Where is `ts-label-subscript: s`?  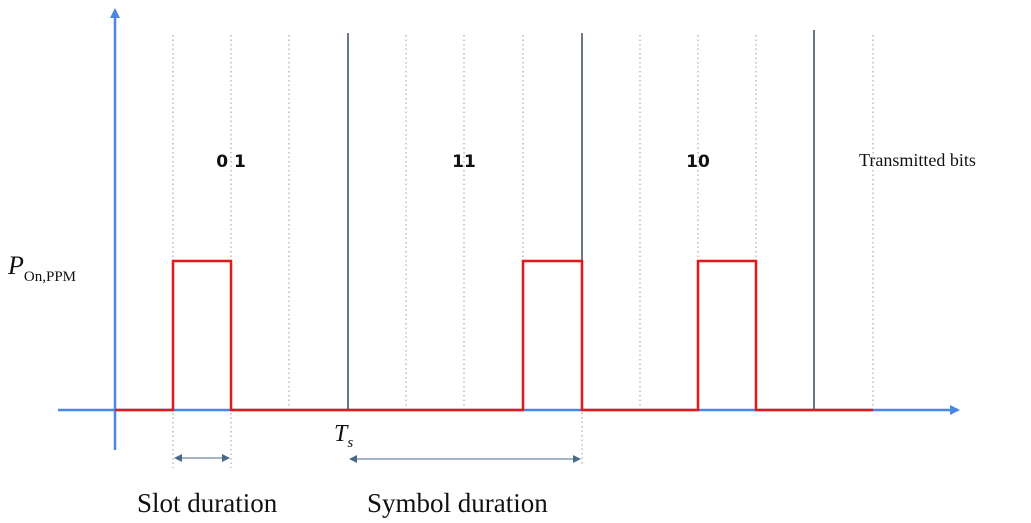
ts-label-subscript: s is located at coordinates (350, 443).